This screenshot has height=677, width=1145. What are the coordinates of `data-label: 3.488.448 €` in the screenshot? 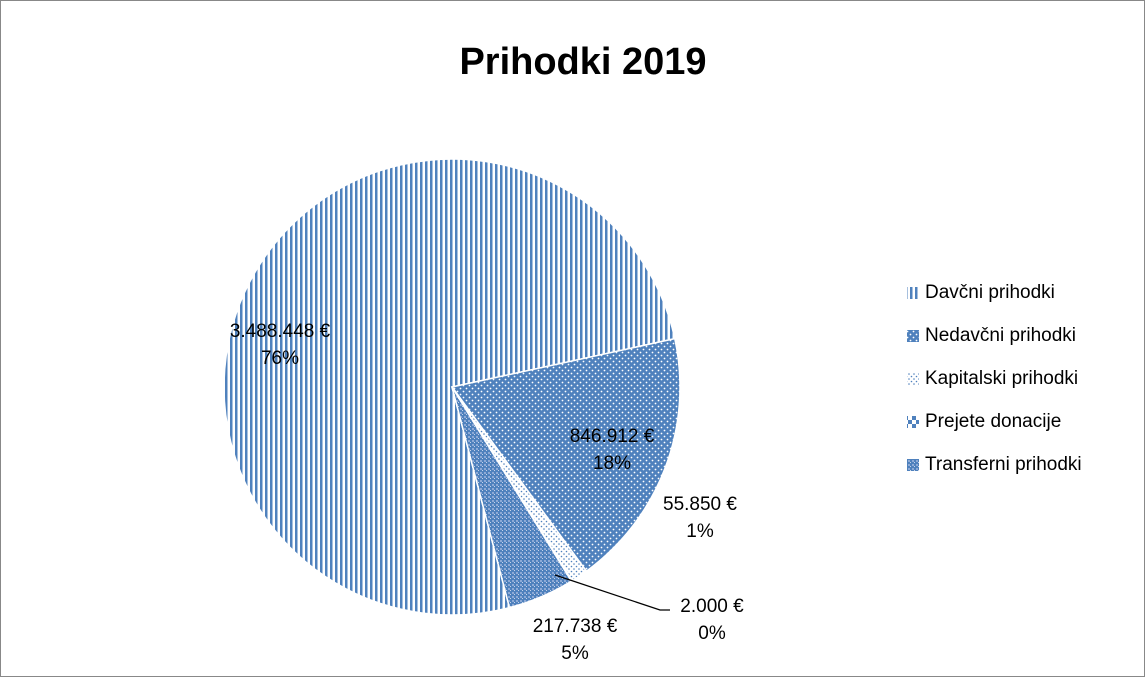 It's located at (280, 331).